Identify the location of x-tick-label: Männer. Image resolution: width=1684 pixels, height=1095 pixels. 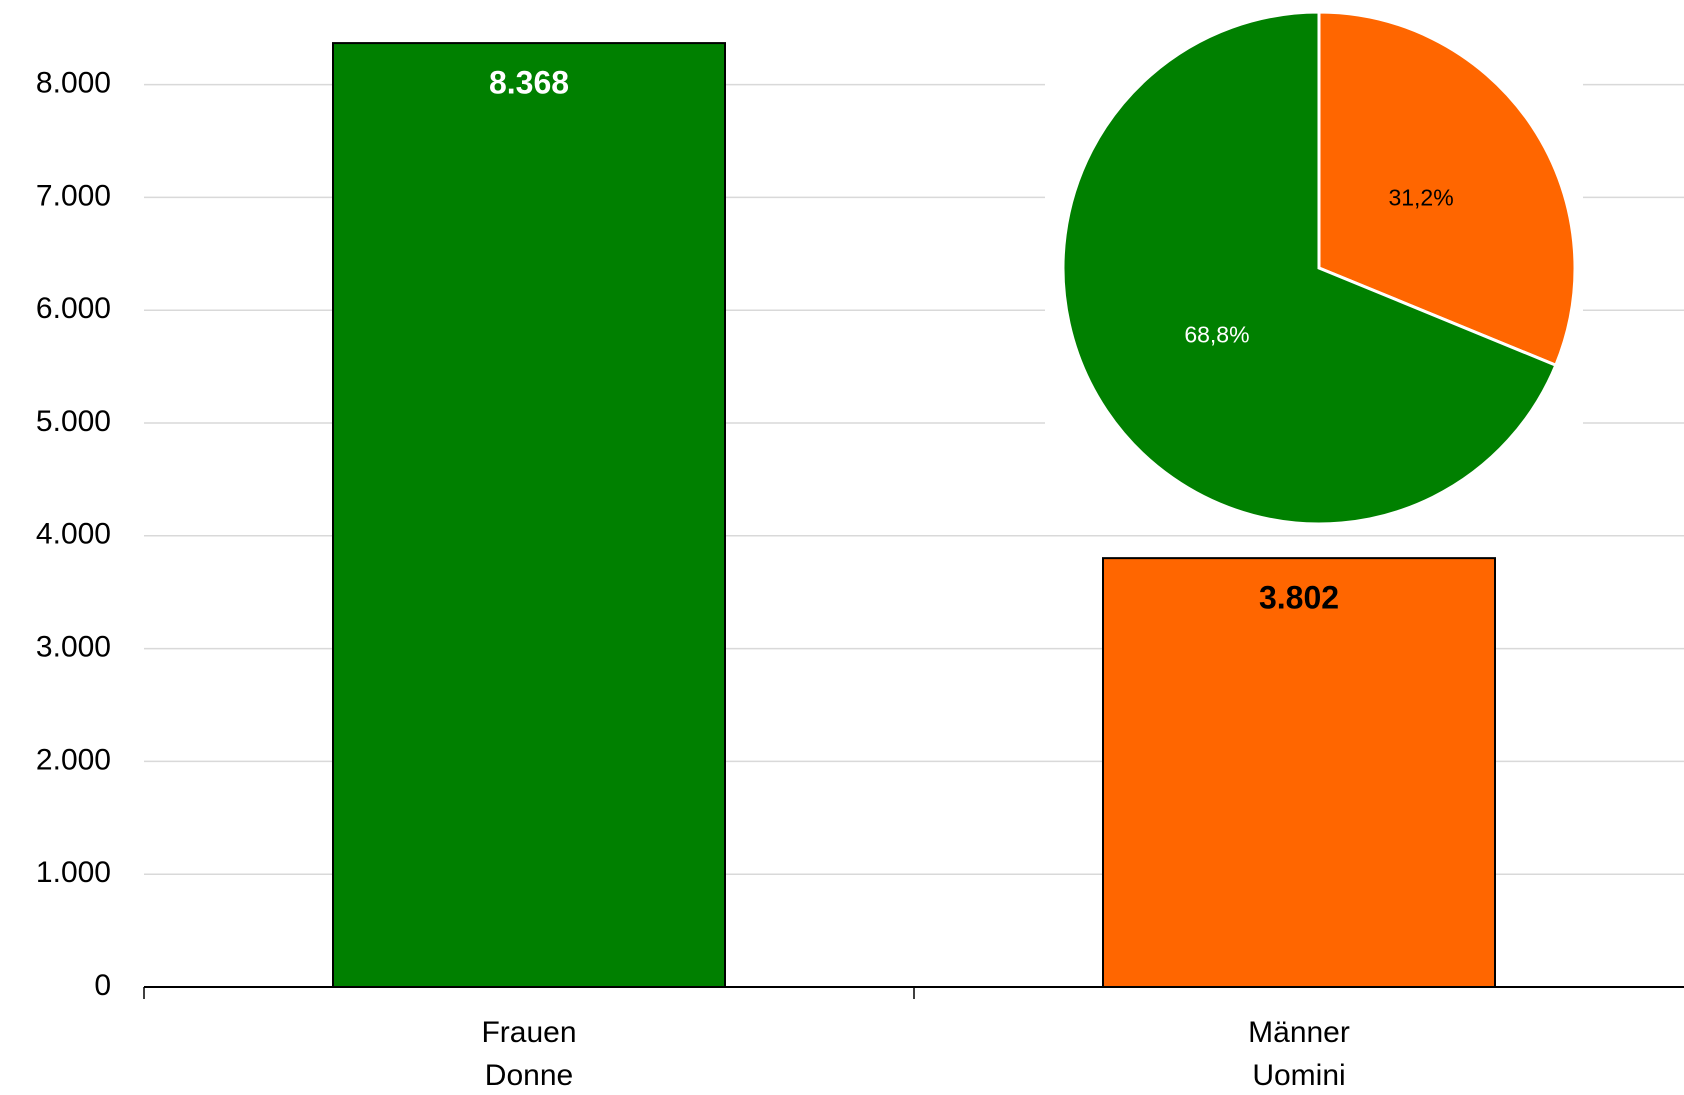
(1299, 1032).